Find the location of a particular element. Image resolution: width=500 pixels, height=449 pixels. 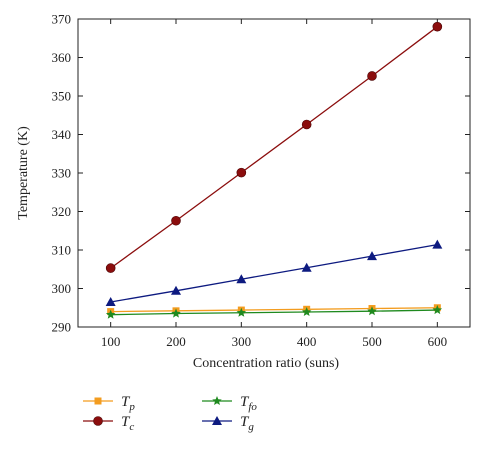

legend: Tp Tfo Tc Tg is located at coordinates (170, 413).